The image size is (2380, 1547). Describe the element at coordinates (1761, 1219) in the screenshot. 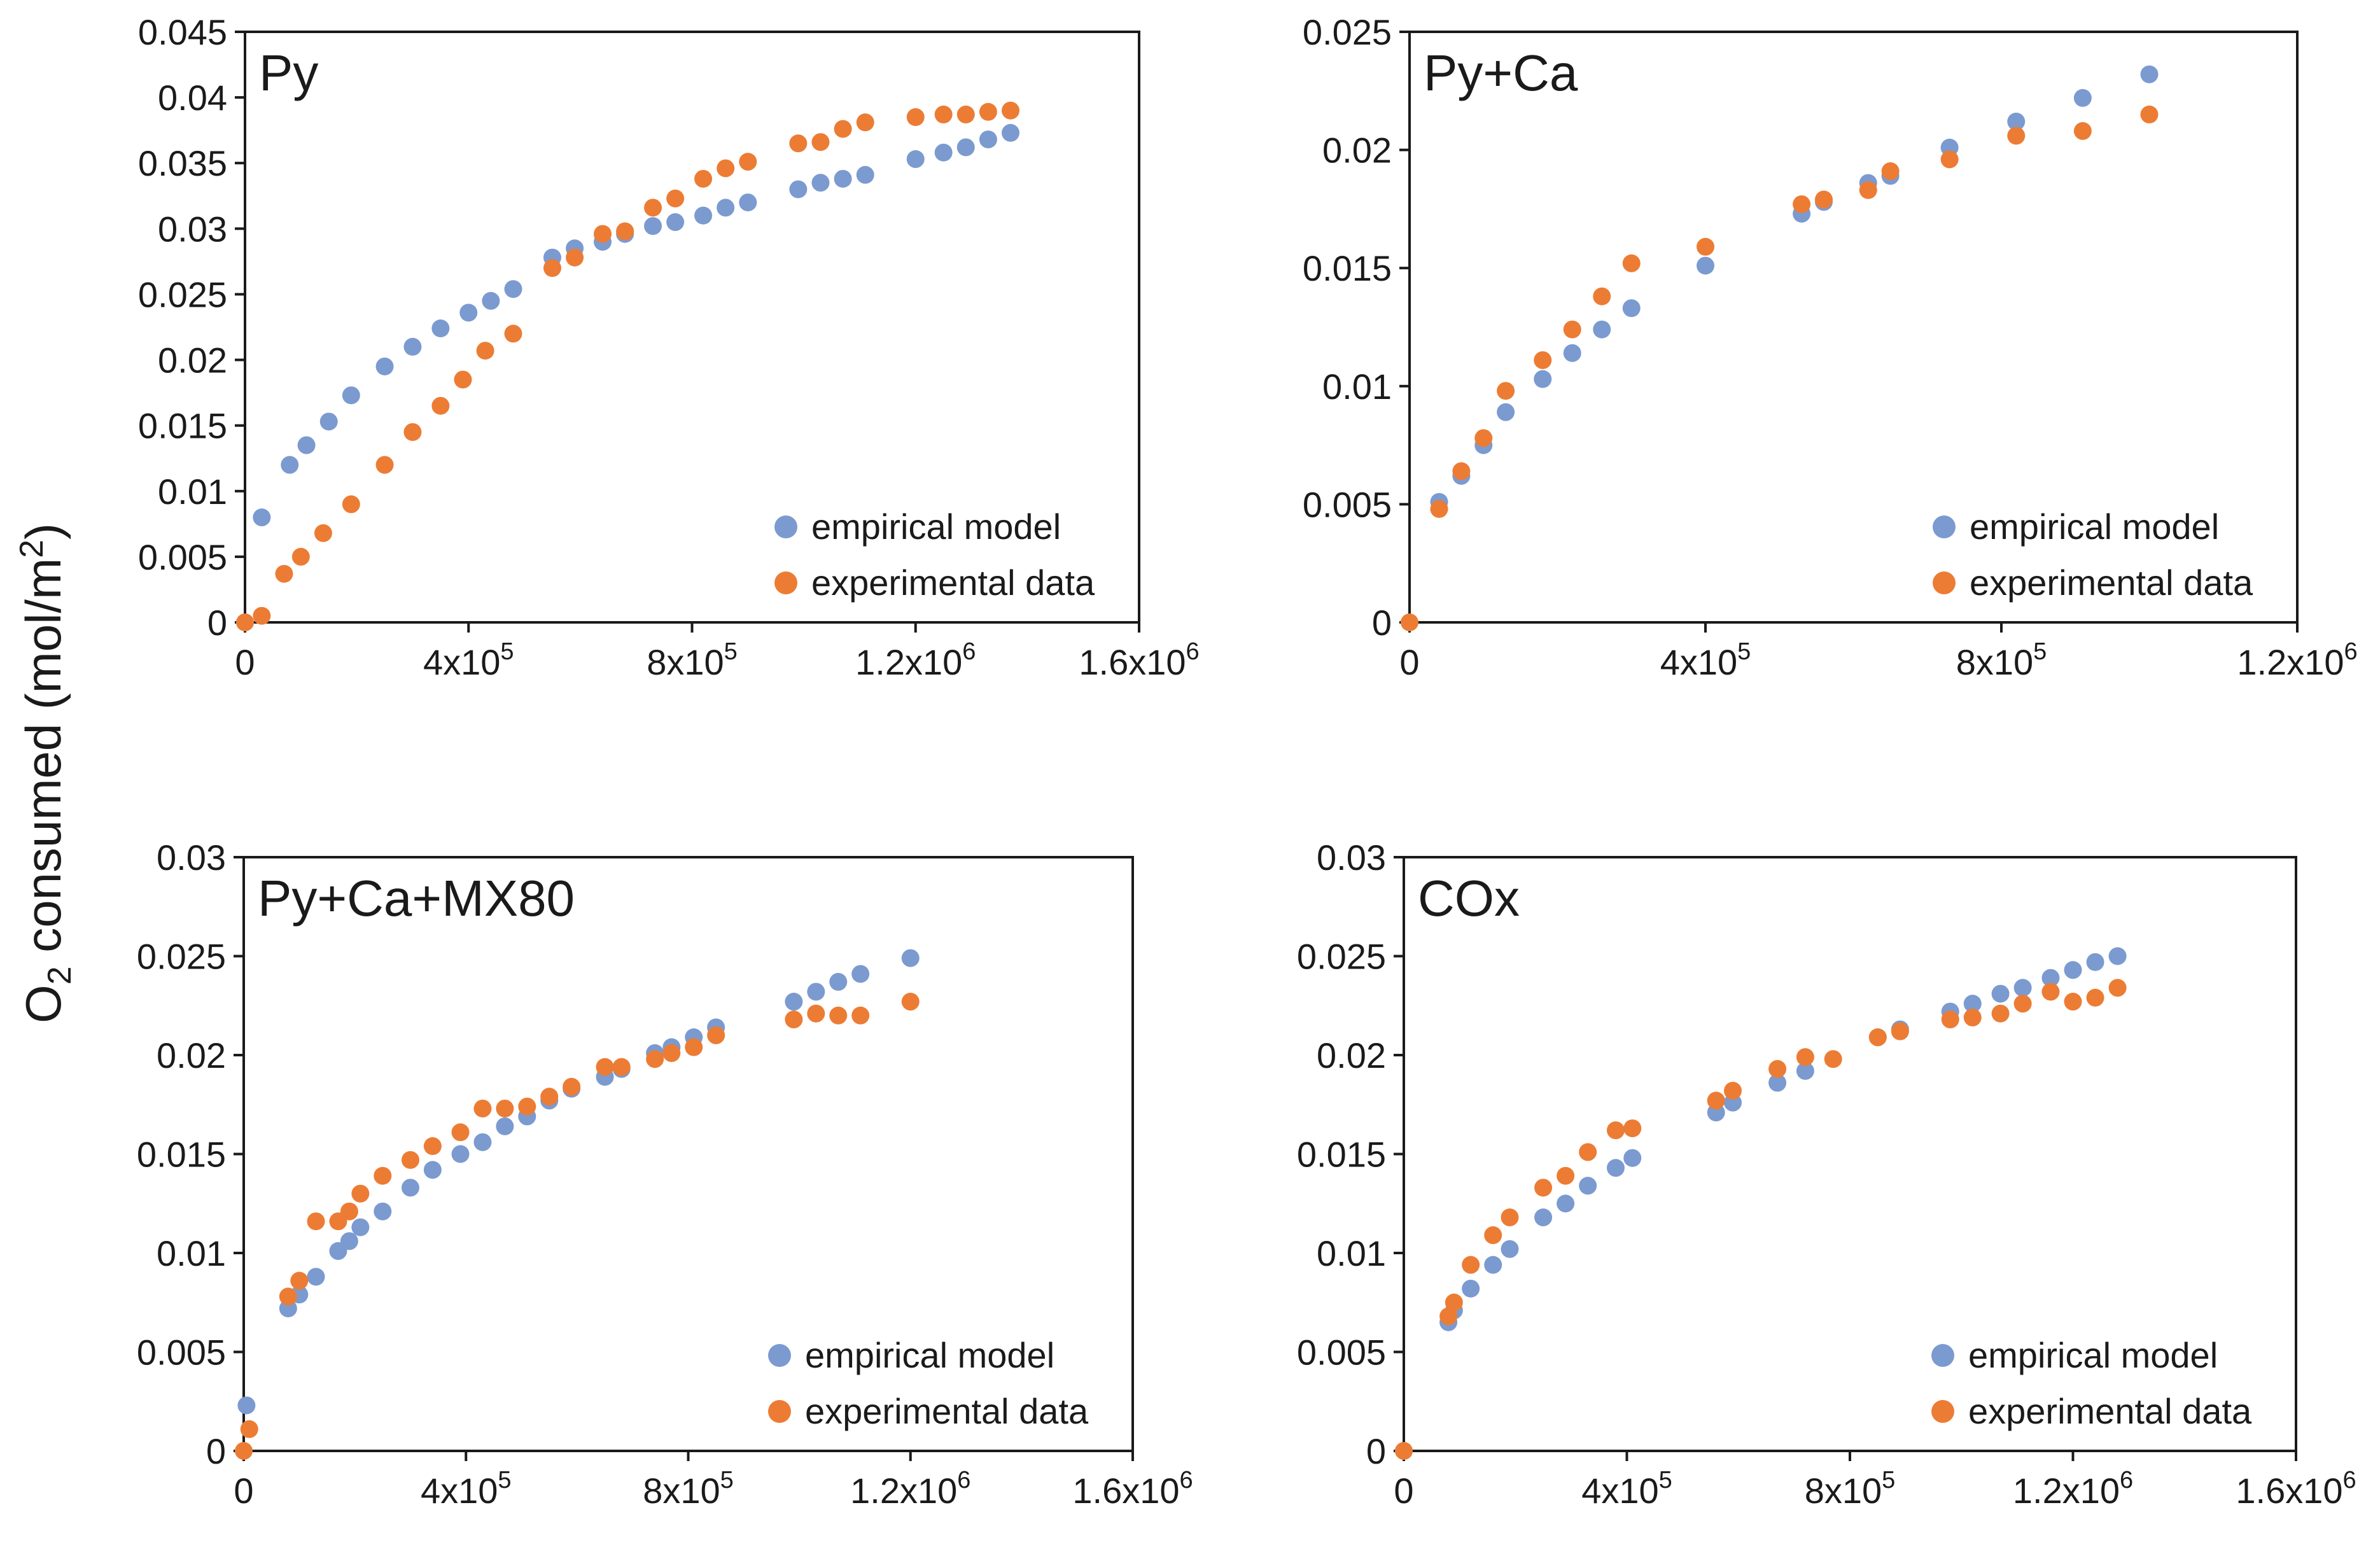

I see `series-experimental-data` at that location.